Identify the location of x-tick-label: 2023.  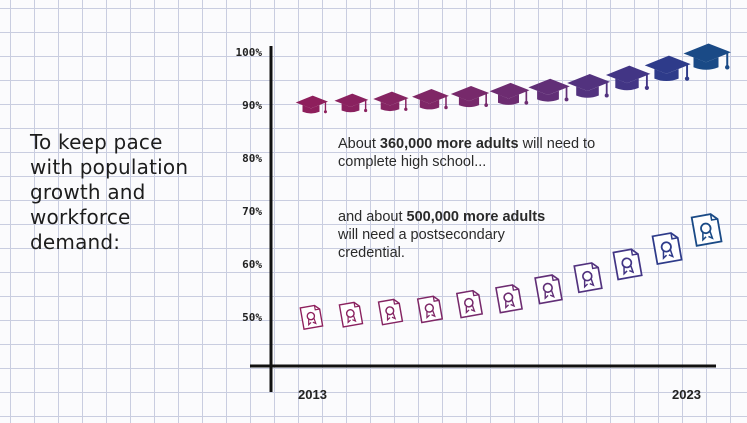
(686, 394).